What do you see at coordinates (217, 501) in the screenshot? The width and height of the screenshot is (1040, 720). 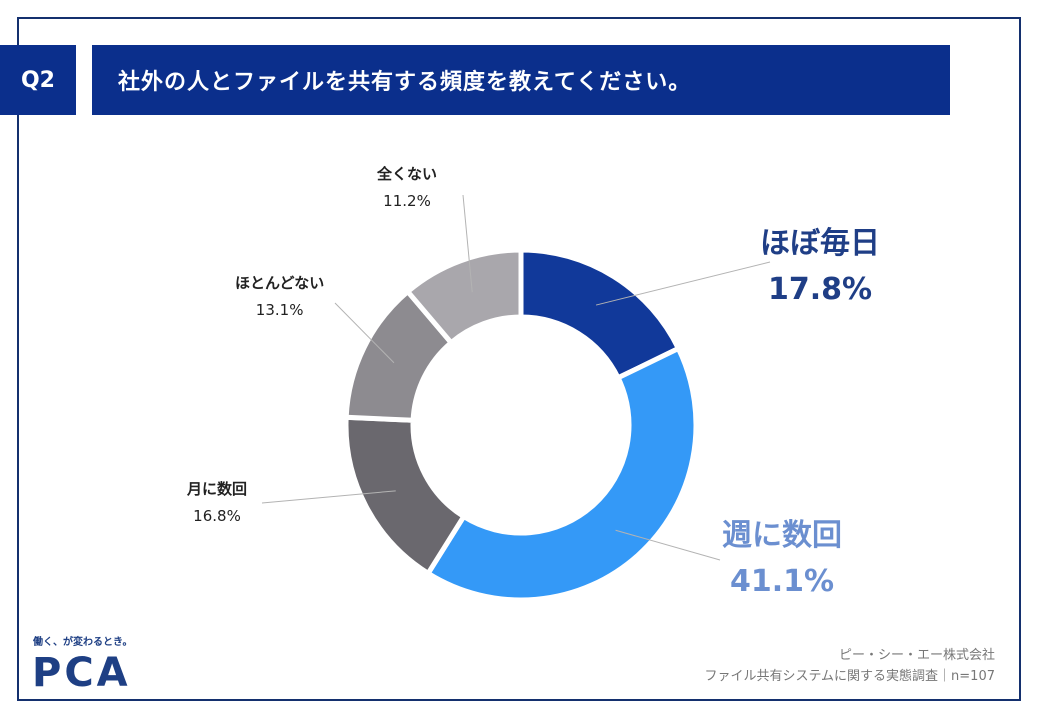 I see `label-monthly: 月に数回 16.8%` at bounding box center [217, 501].